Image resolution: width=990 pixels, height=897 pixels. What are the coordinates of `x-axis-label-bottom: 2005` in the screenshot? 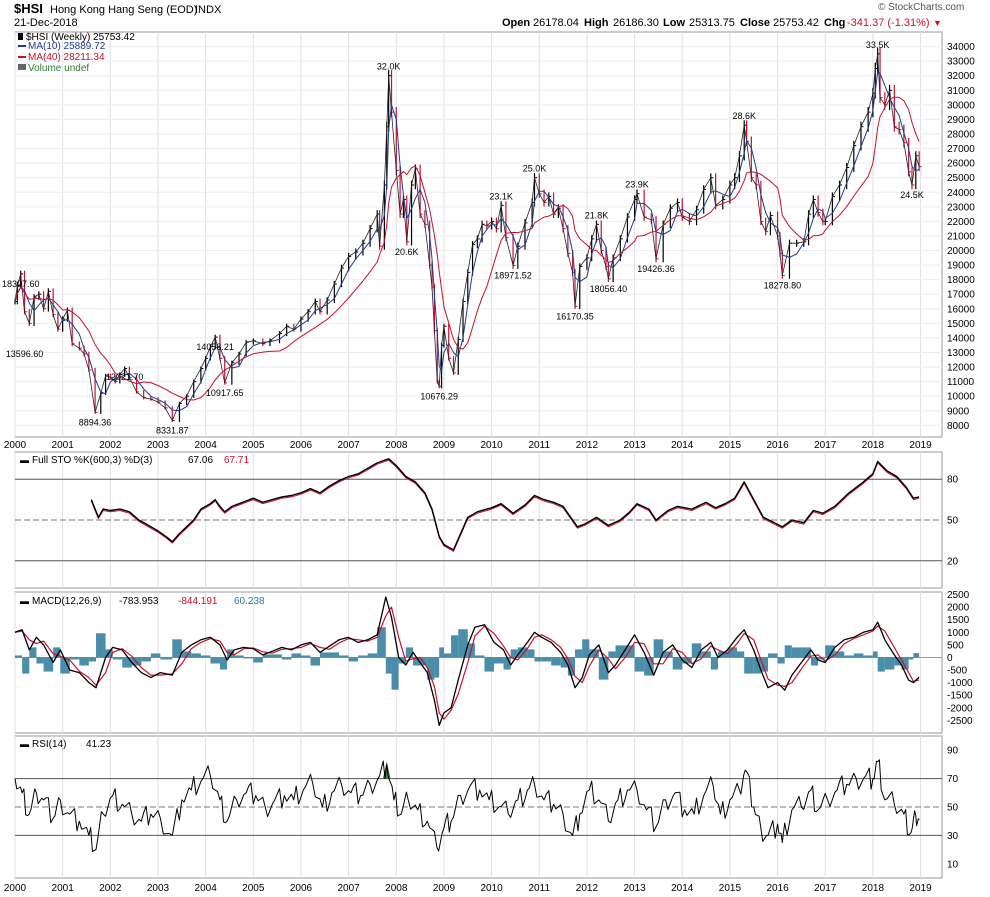 It's located at (253, 888).